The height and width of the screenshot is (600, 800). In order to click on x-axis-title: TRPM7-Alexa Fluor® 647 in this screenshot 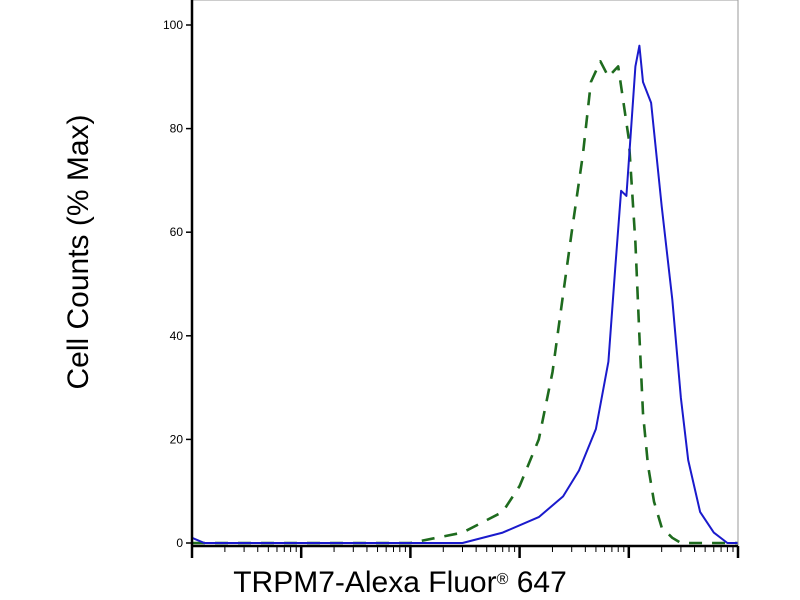, I will do `click(400, 582)`.